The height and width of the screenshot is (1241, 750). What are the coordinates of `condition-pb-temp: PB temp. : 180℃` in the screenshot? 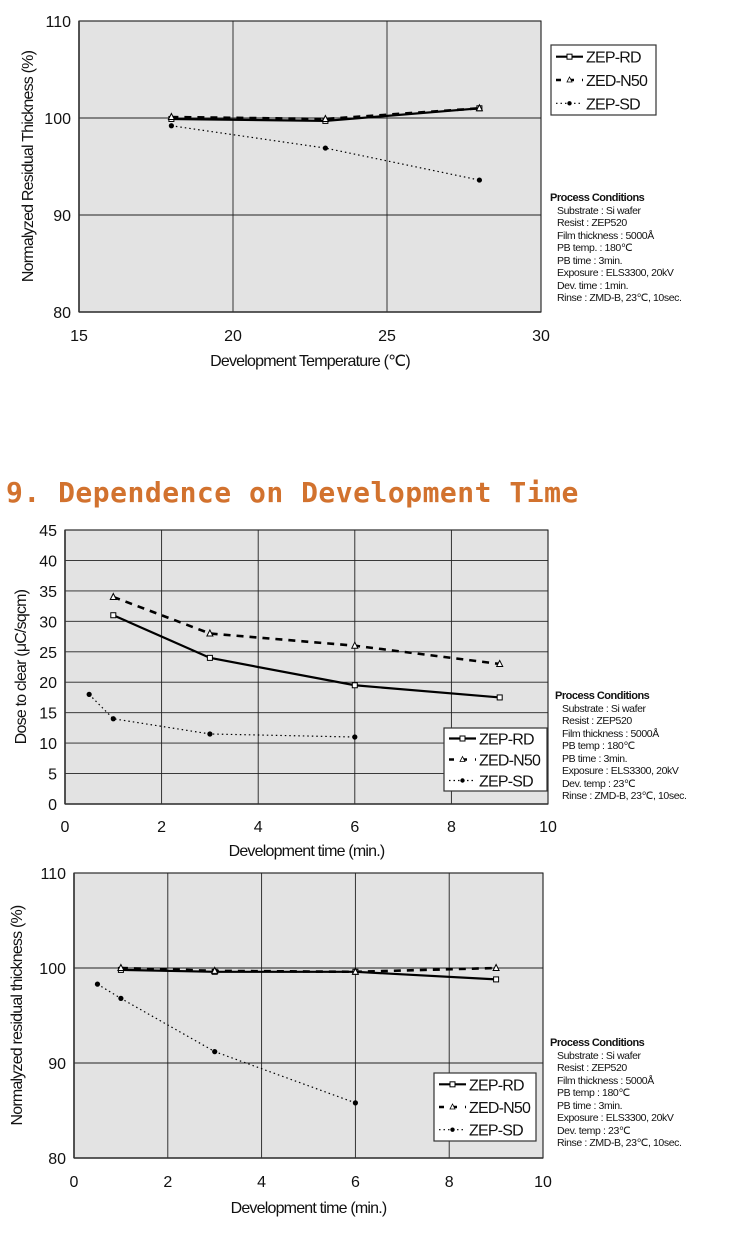 It's located at (595, 248).